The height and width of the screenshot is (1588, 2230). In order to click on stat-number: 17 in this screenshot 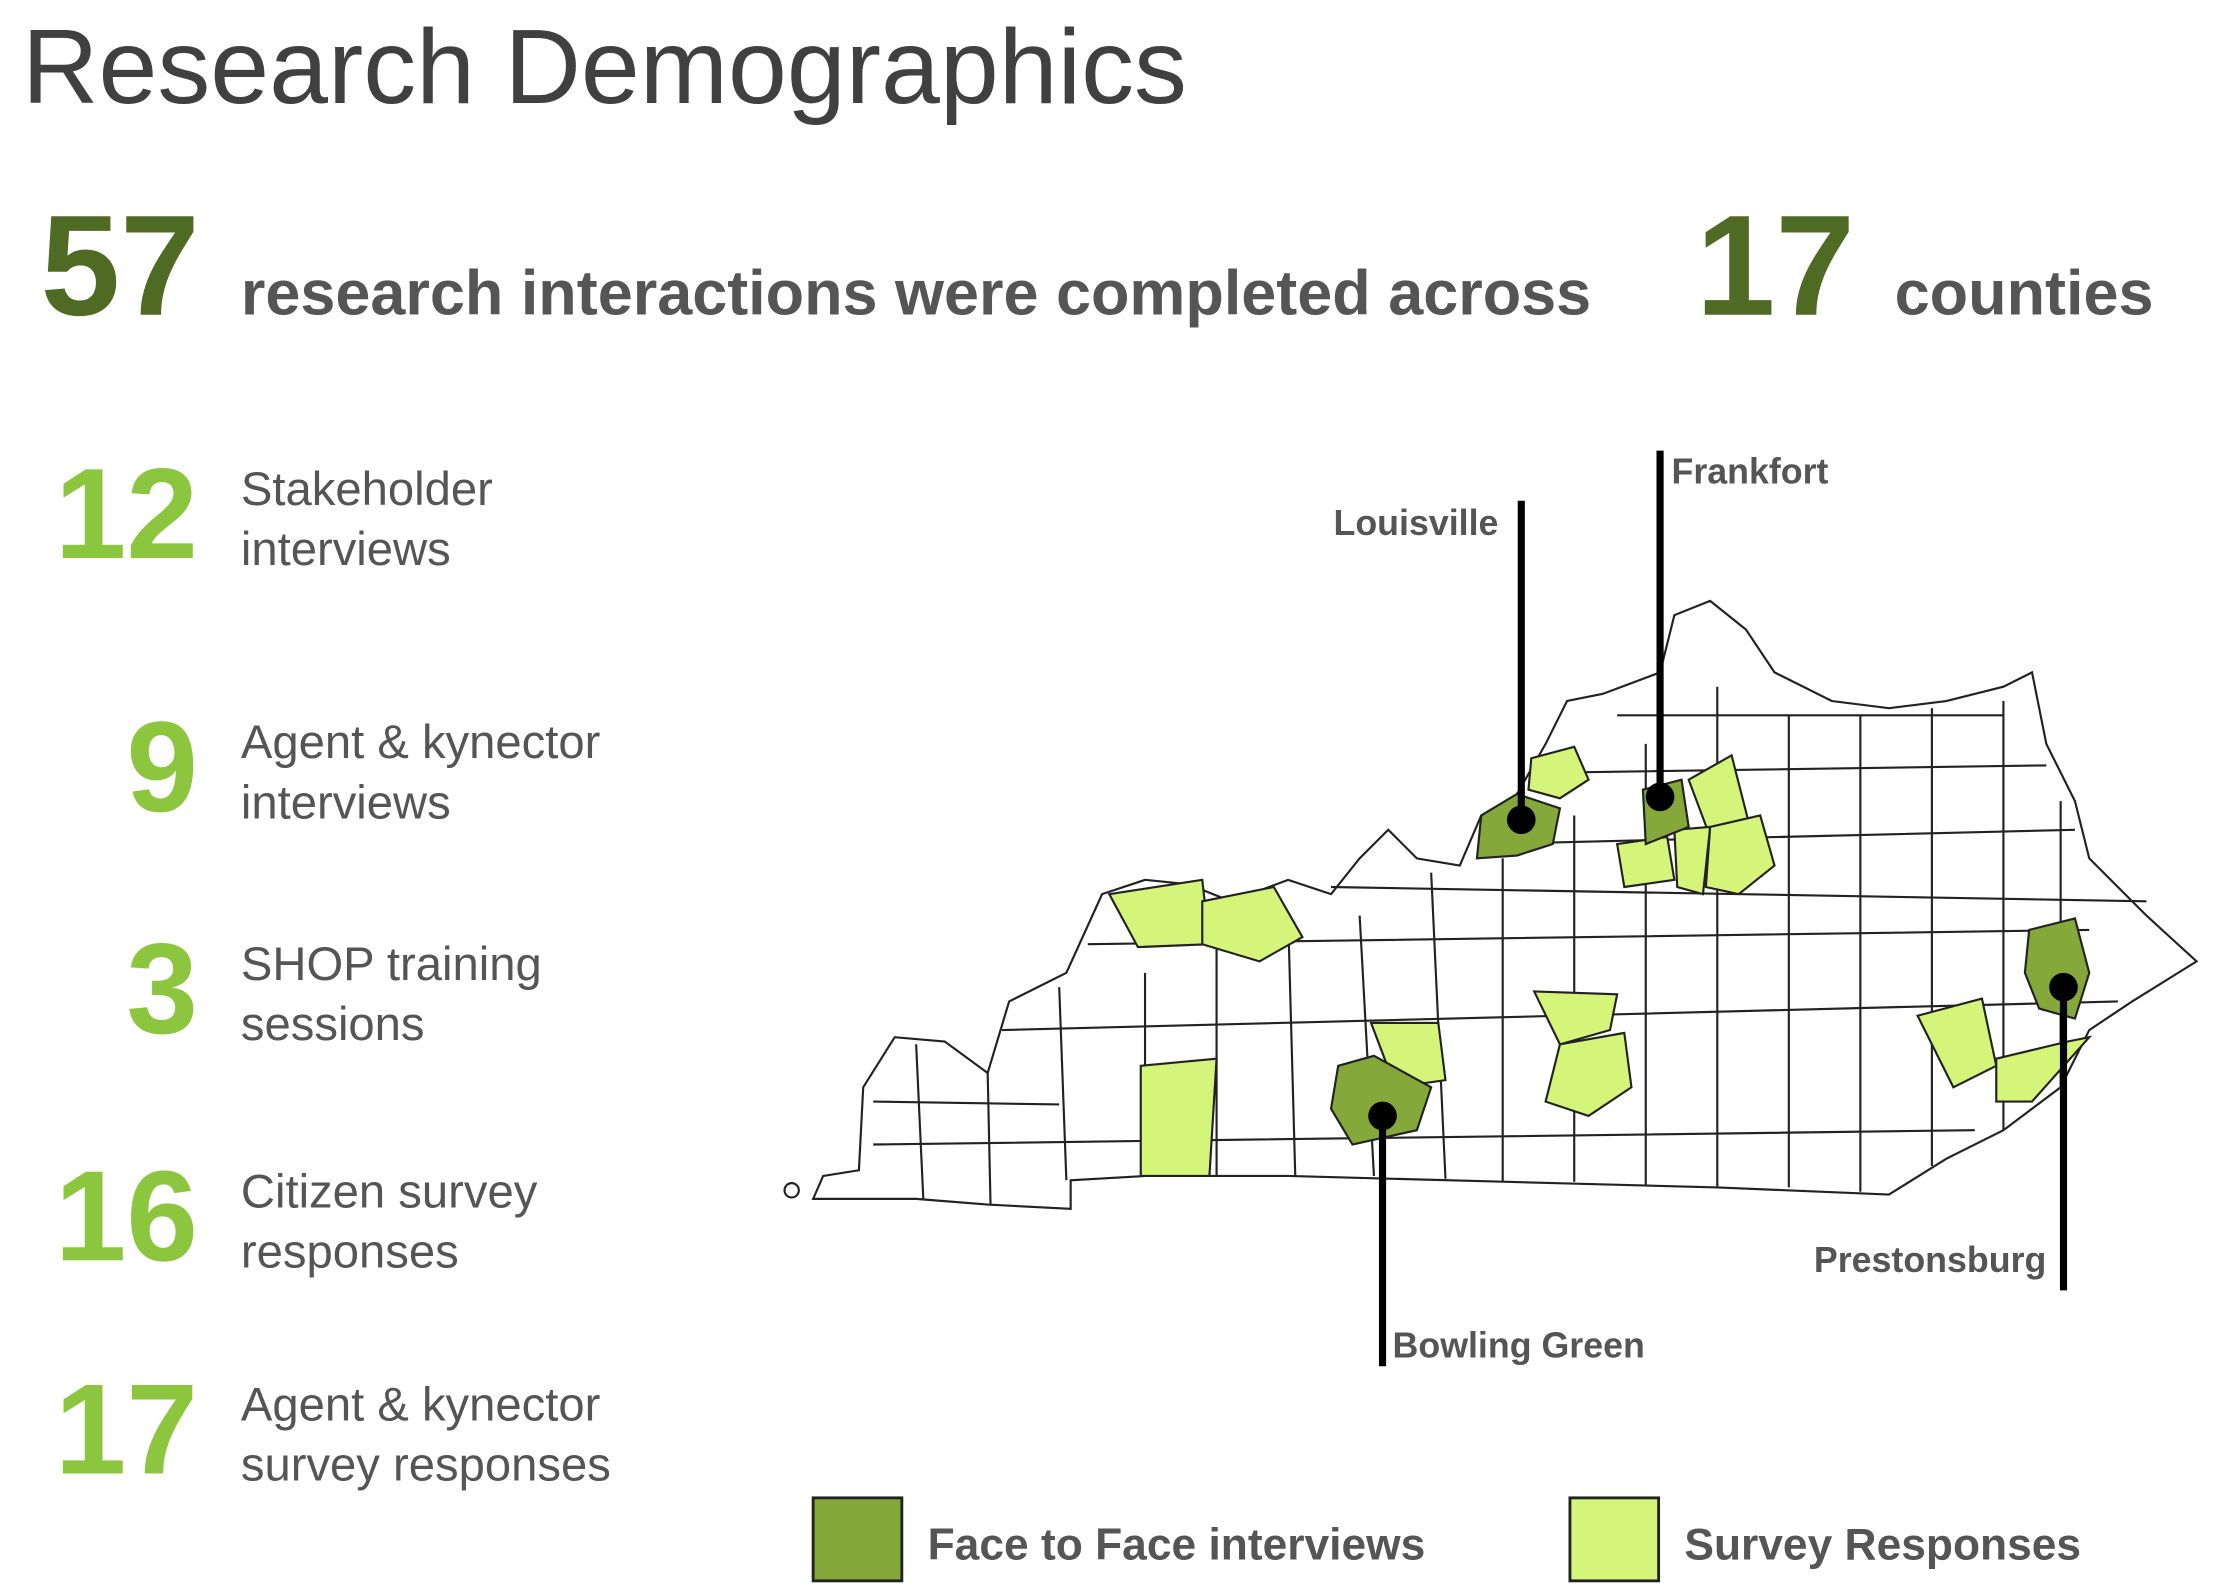, I will do `click(126, 1430)`.